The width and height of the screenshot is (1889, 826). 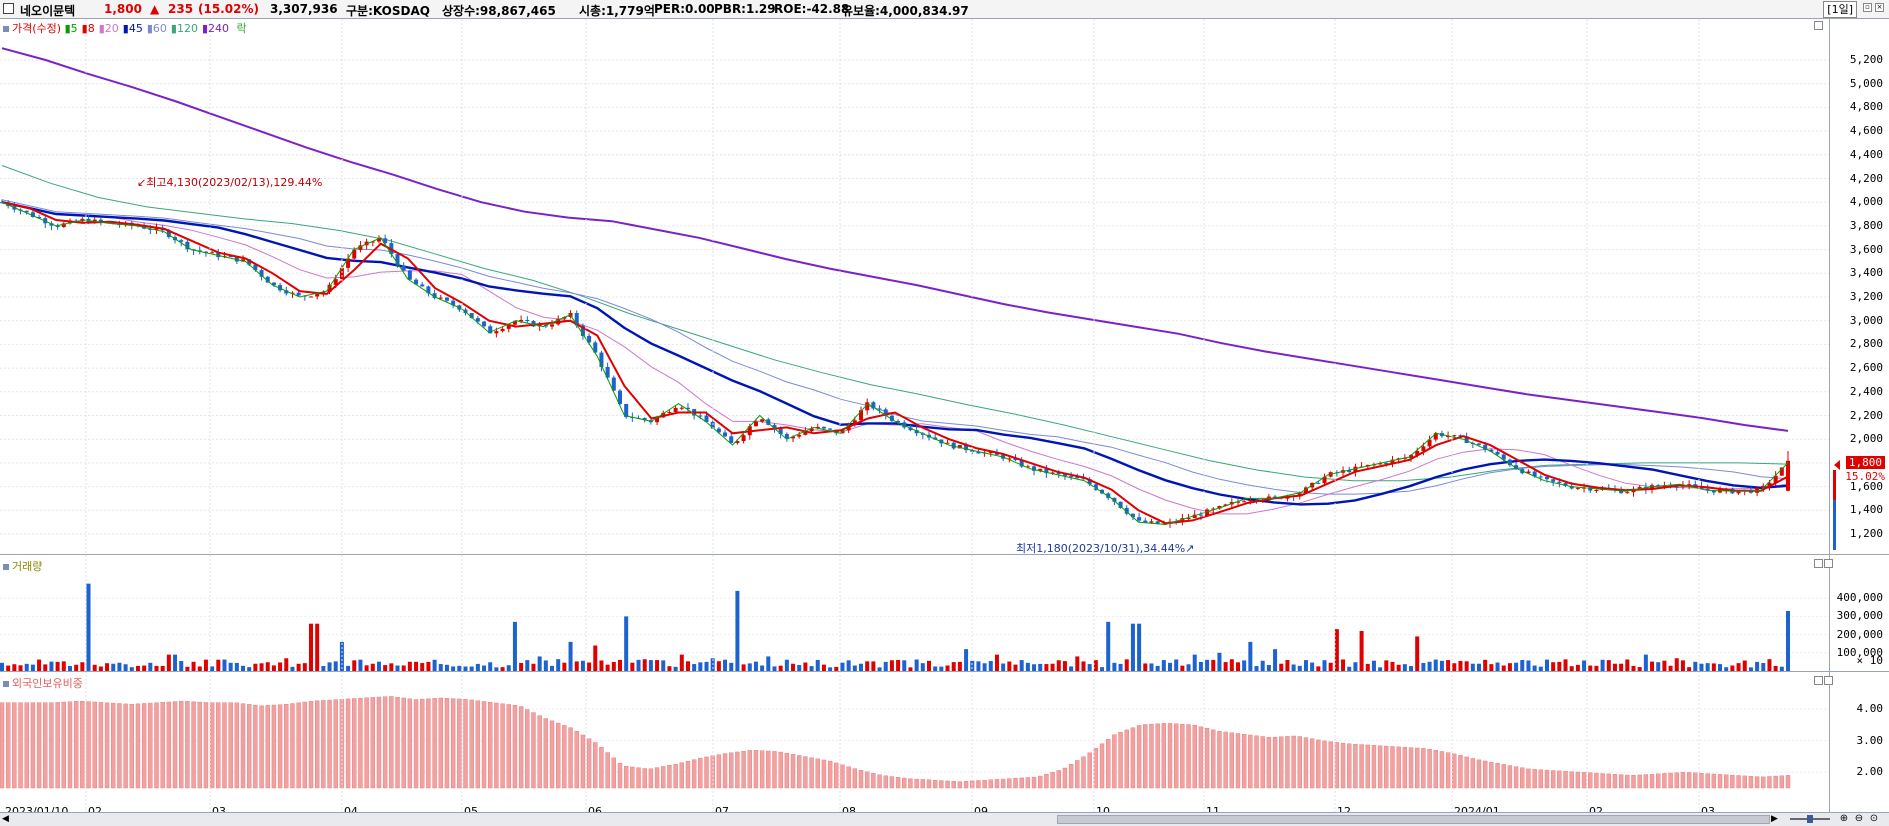 I want to click on ma-legend-45: ▮45, so click(x=132, y=28).